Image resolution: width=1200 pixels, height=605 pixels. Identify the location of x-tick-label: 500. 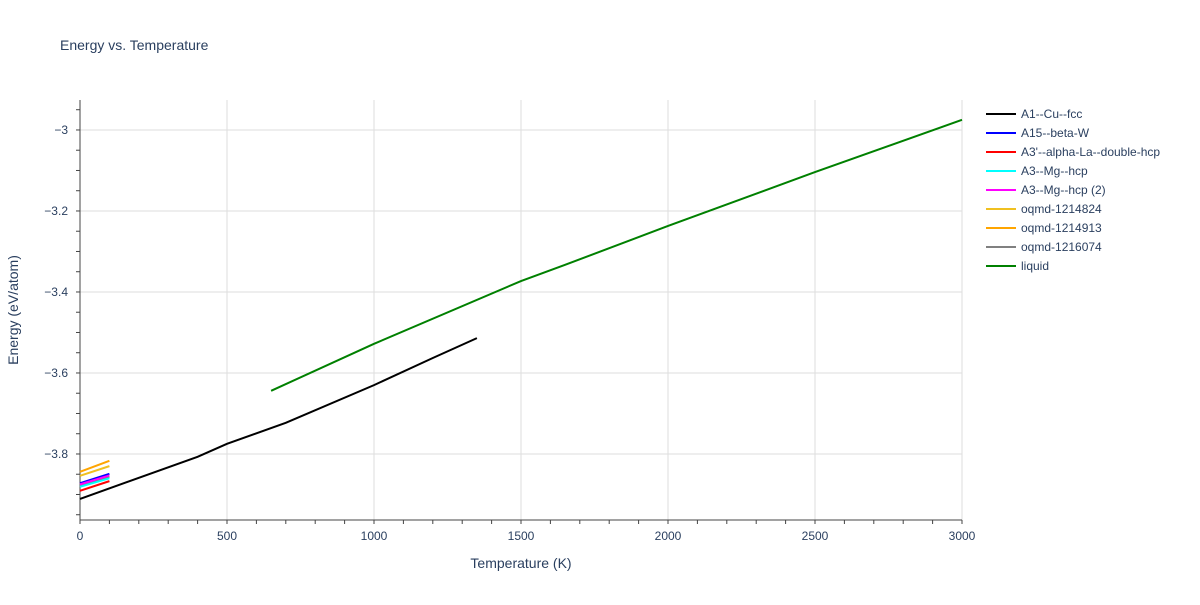
(227, 536).